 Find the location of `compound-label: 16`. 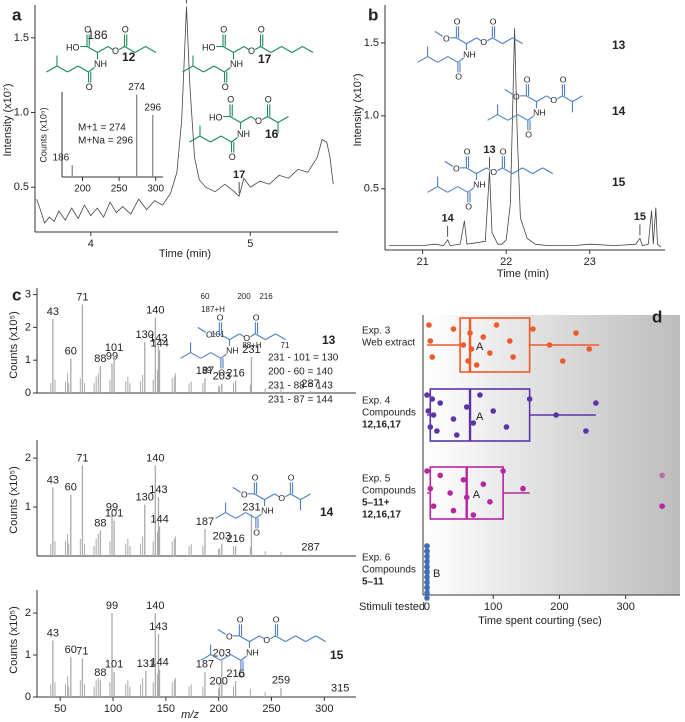

compound-label: 16 is located at coordinates (272, 134).